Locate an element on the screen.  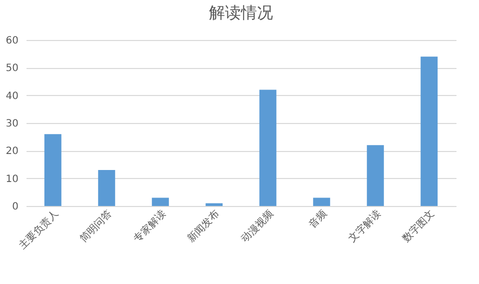
x-tick-label: 新闻发布 is located at coordinates (203, 226).